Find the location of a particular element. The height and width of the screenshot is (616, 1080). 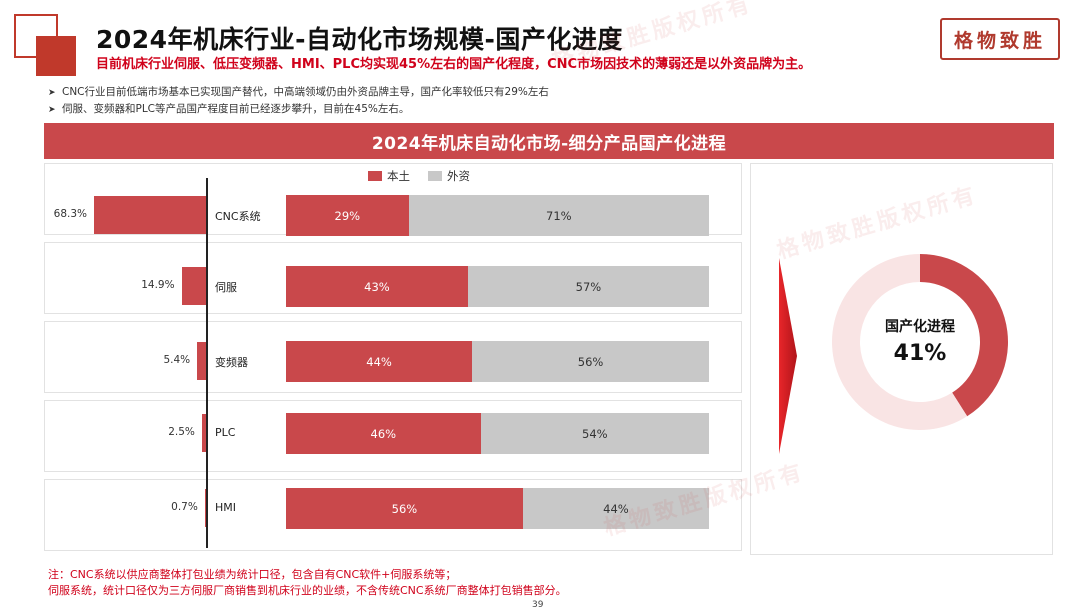

foreign-bar: 71% is located at coordinates (558, 215).